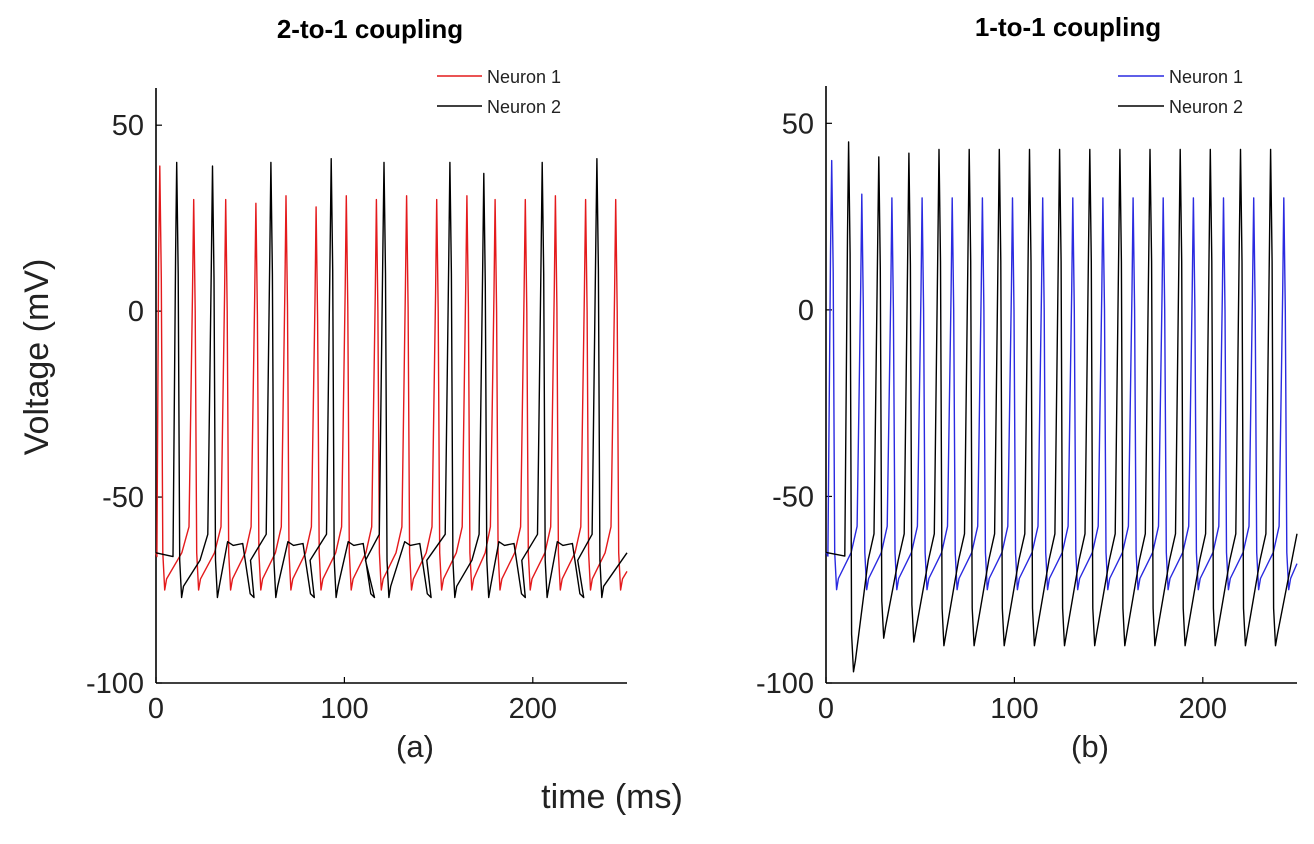  Describe the element at coordinates (524, 77) in the screenshot. I see `panel-a-legend-label-neuron1: Neuron 1` at that location.